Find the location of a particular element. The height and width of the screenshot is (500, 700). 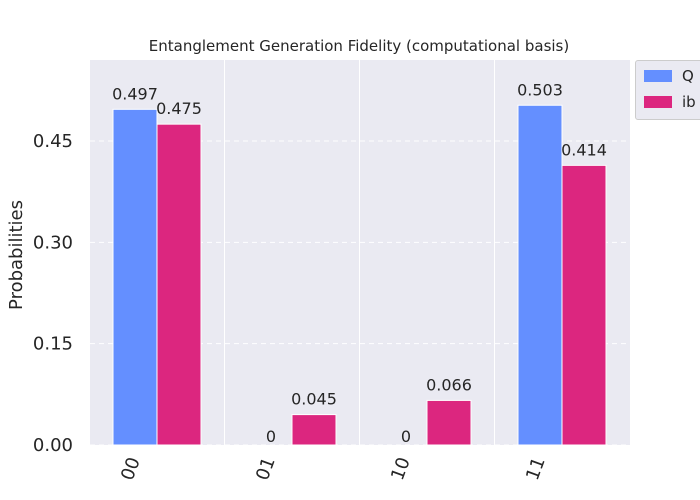

x-tick-label: 01 is located at coordinates (266, 469).